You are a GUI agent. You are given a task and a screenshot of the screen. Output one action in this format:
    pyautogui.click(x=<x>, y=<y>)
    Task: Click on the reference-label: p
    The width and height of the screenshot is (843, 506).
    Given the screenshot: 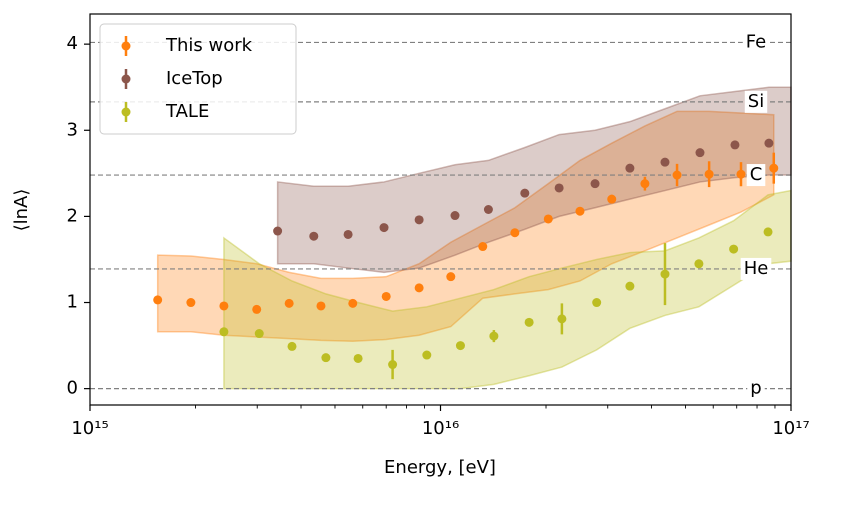 What is the action you would take?
    pyautogui.click(x=755, y=388)
    